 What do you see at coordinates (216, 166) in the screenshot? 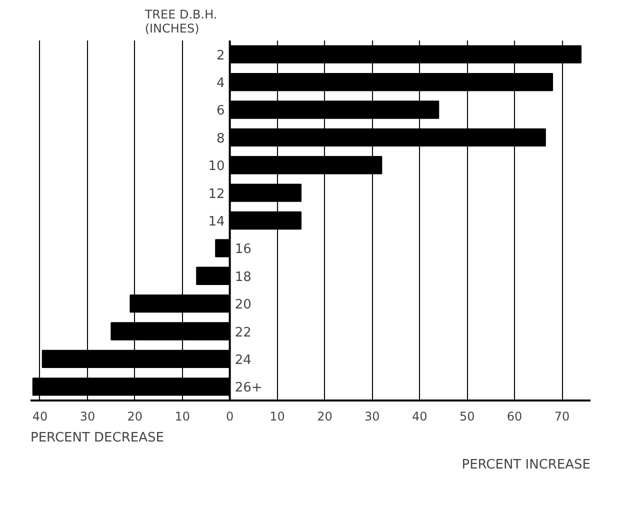
I see `y-tick-label: 10` at bounding box center [216, 166].